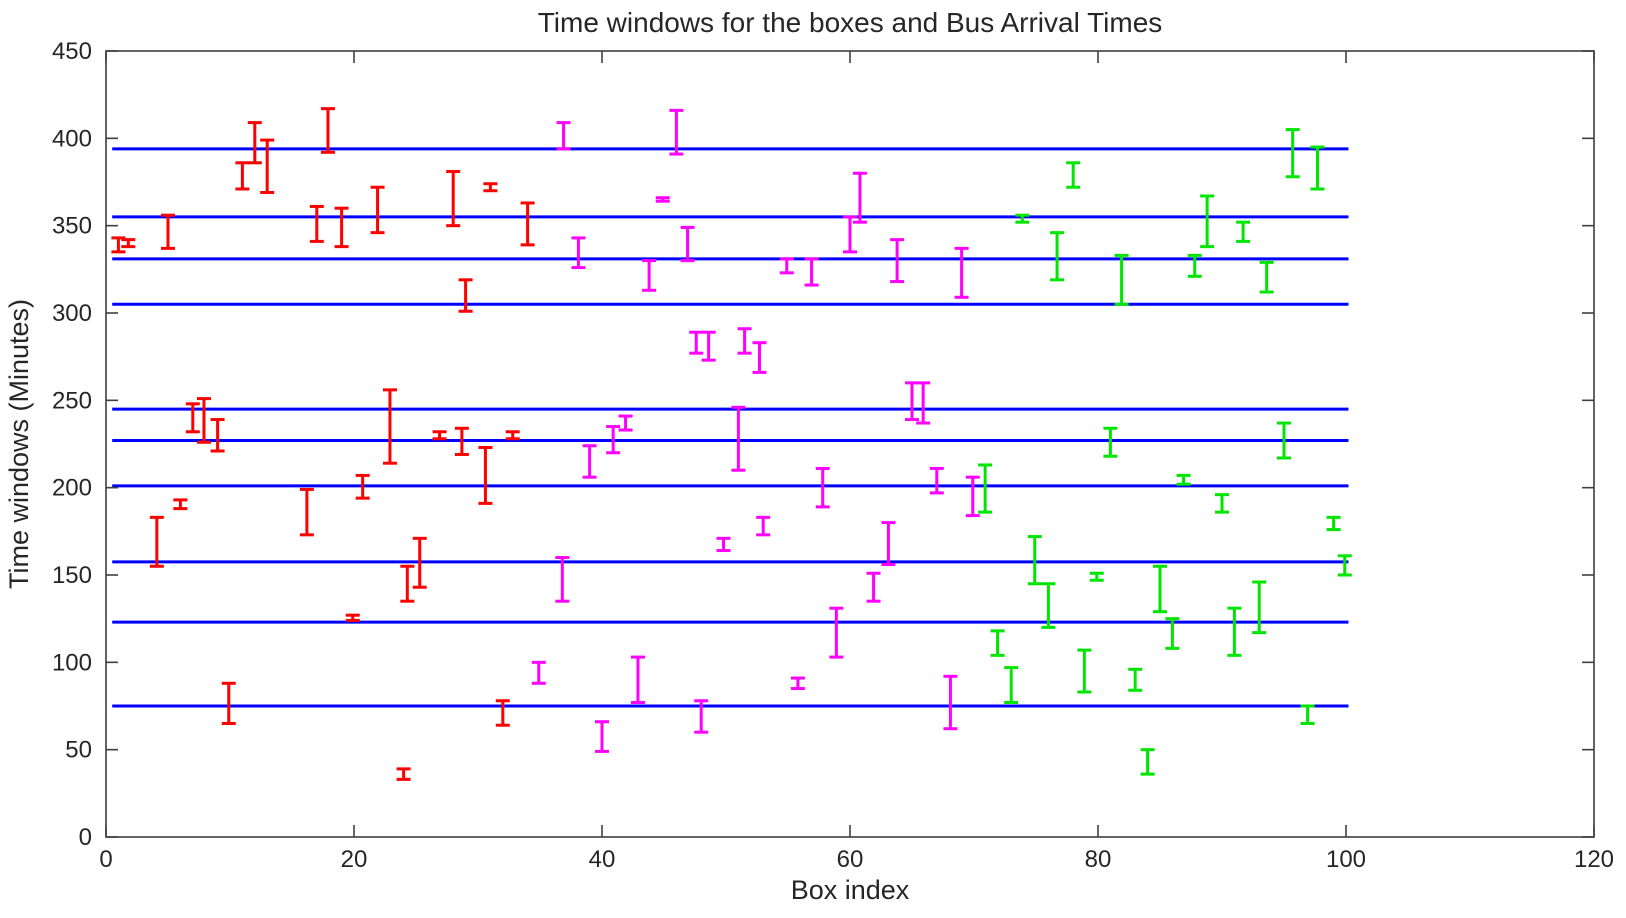  Describe the element at coordinates (72, 51) in the screenshot. I see `y-tick-label: 450` at that location.